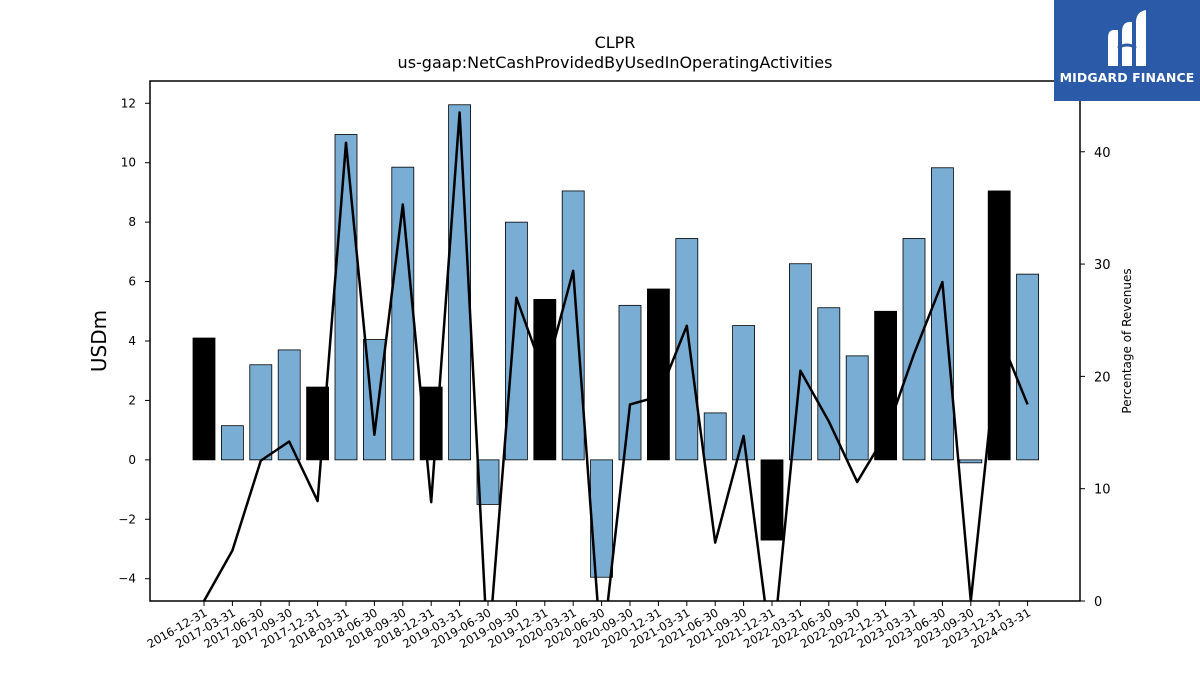  What do you see at coordinates (128, 163) in the screenshot?
I see `y-tick-label: 10` at bounding box center [128, 163].